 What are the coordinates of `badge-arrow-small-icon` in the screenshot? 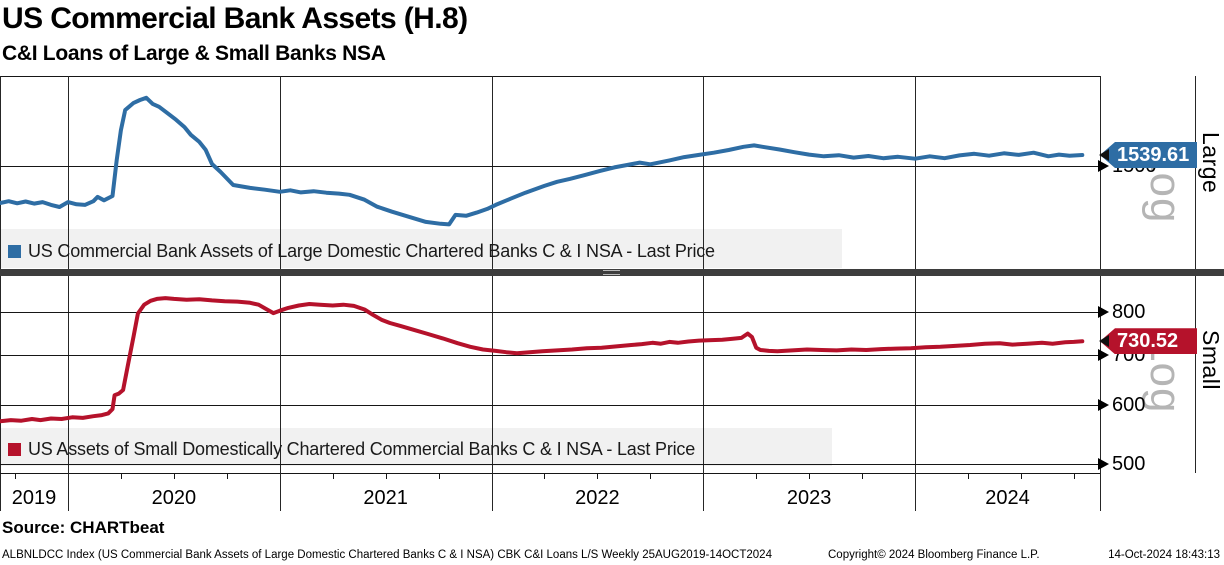 It's located at (1104, 341).